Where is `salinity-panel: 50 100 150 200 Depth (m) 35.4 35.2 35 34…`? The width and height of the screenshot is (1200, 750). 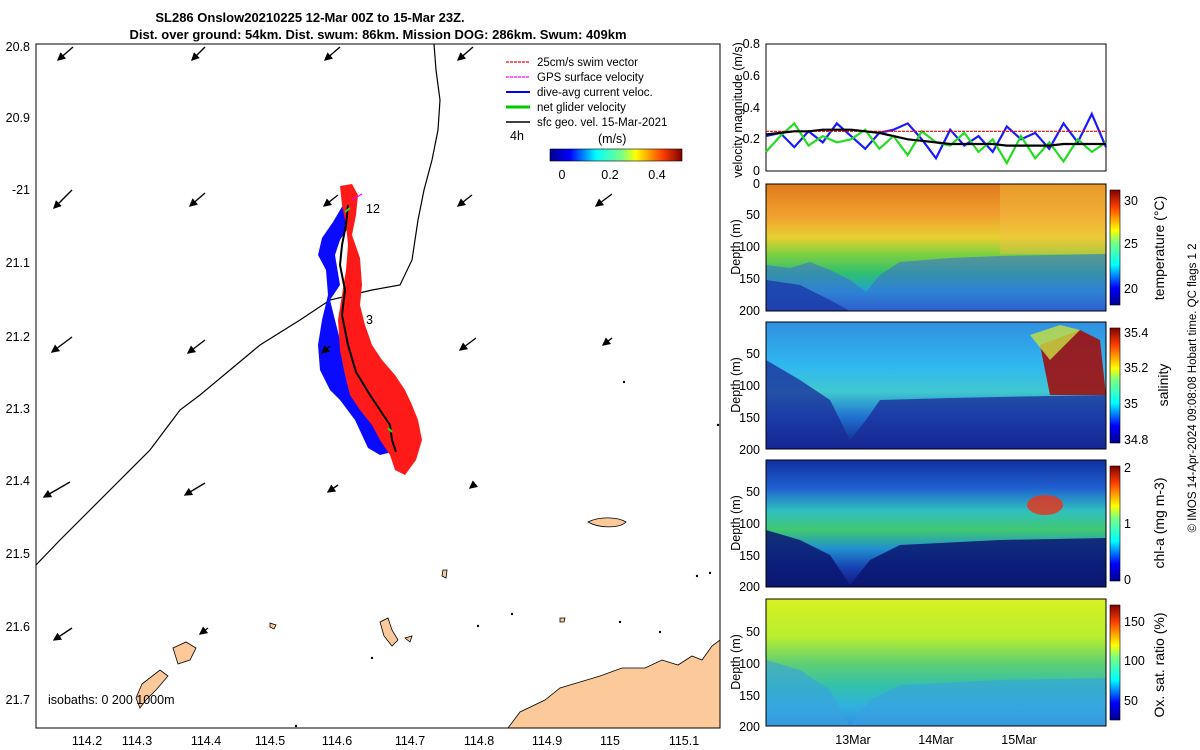 salinity-panel: 50 100 150 200 Depth (m) 35.4 35.2 35 34… is located at coordinates (950, 389).